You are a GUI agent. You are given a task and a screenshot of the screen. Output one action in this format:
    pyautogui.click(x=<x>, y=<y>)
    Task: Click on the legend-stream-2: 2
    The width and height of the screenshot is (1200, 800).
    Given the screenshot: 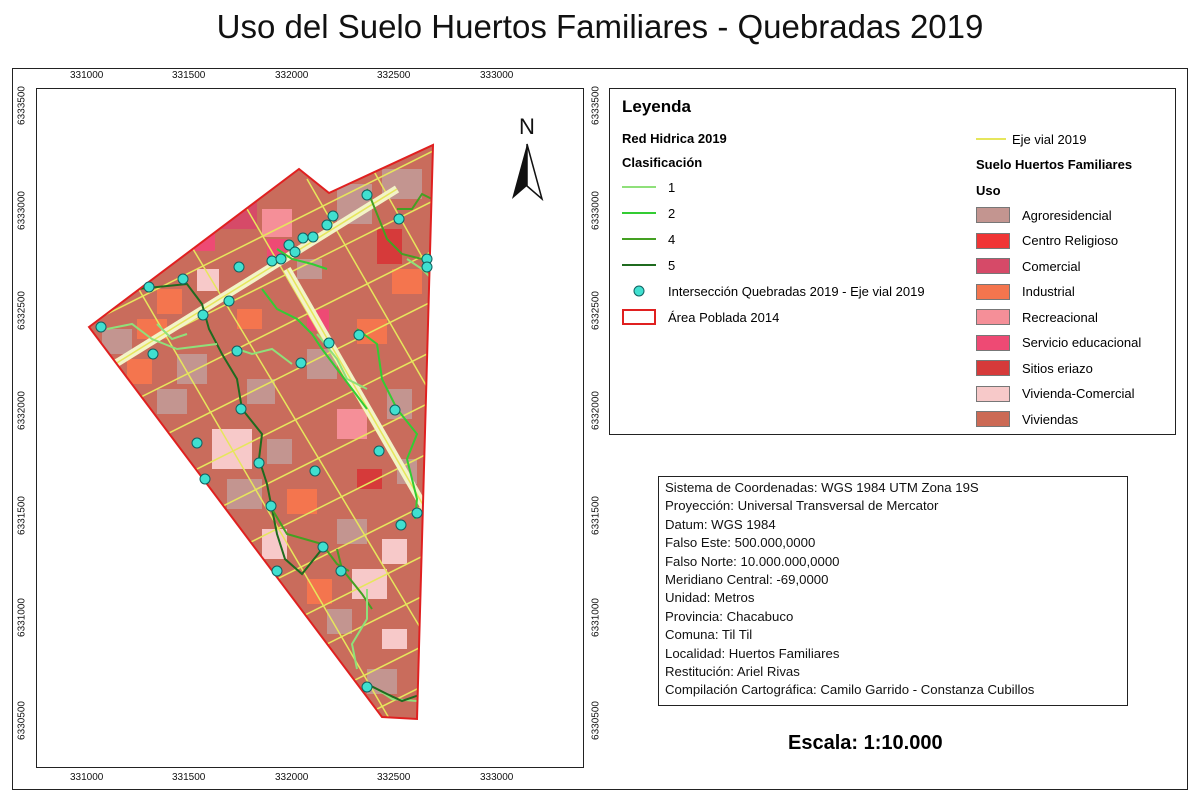 What is the action you would take?
    pyautogui.click(x=648, y=213)
    